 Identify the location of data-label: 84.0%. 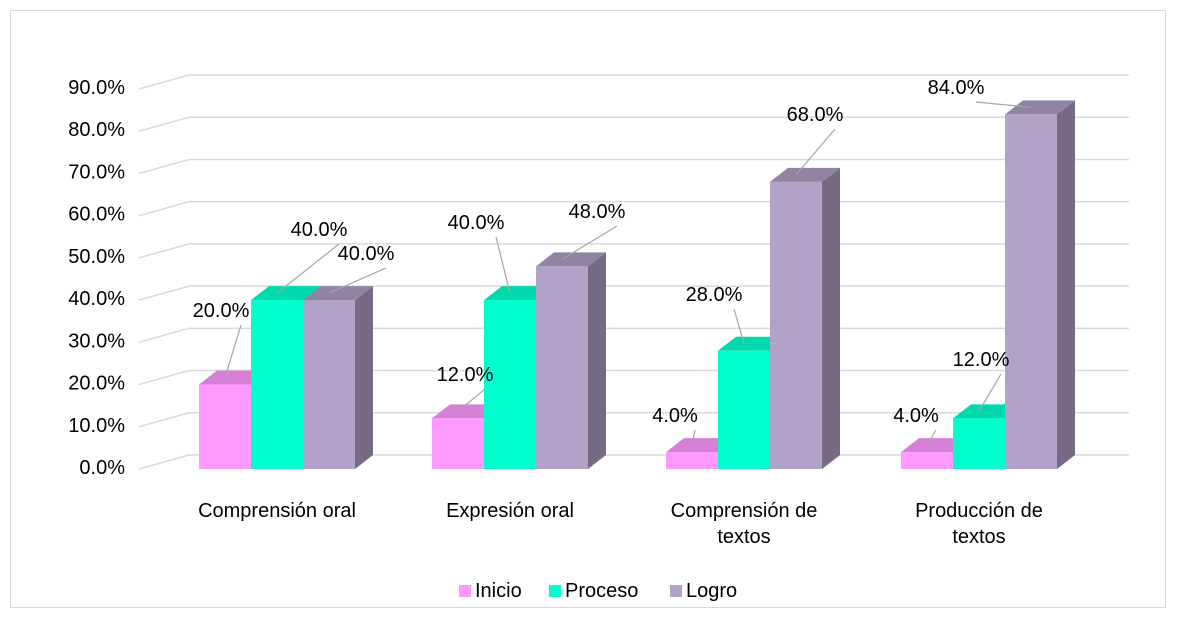
(956, 88).